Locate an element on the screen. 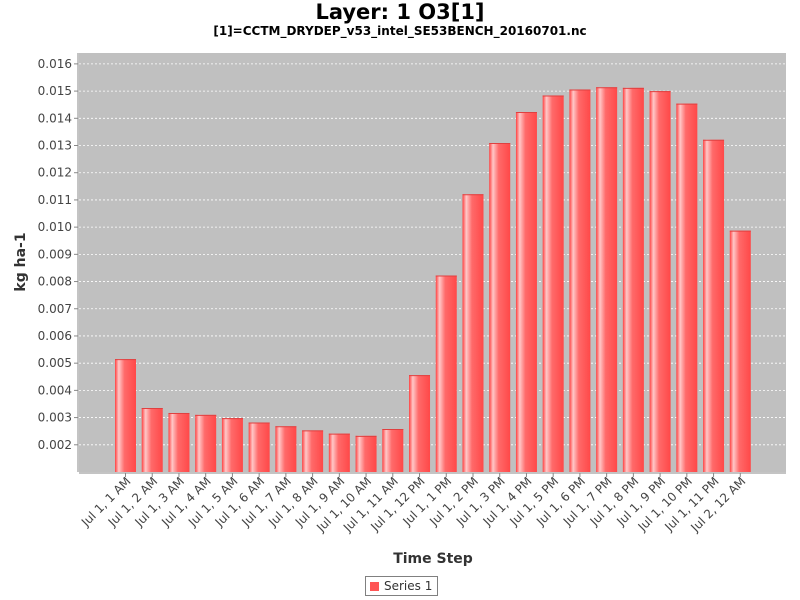  y-axis-label: kg ha-1 is located at coordinates (21, 261).